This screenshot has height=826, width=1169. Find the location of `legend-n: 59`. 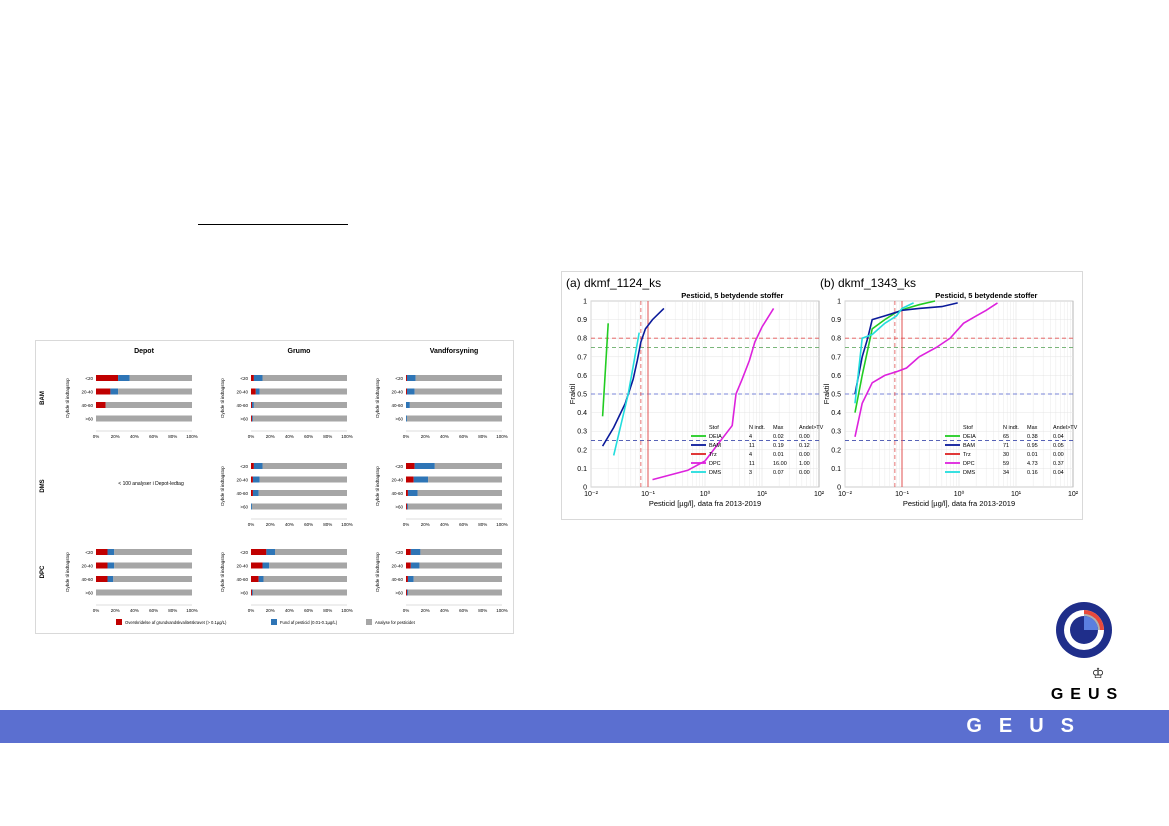

legend-n: 59 is located at coordinates (1006, 464).